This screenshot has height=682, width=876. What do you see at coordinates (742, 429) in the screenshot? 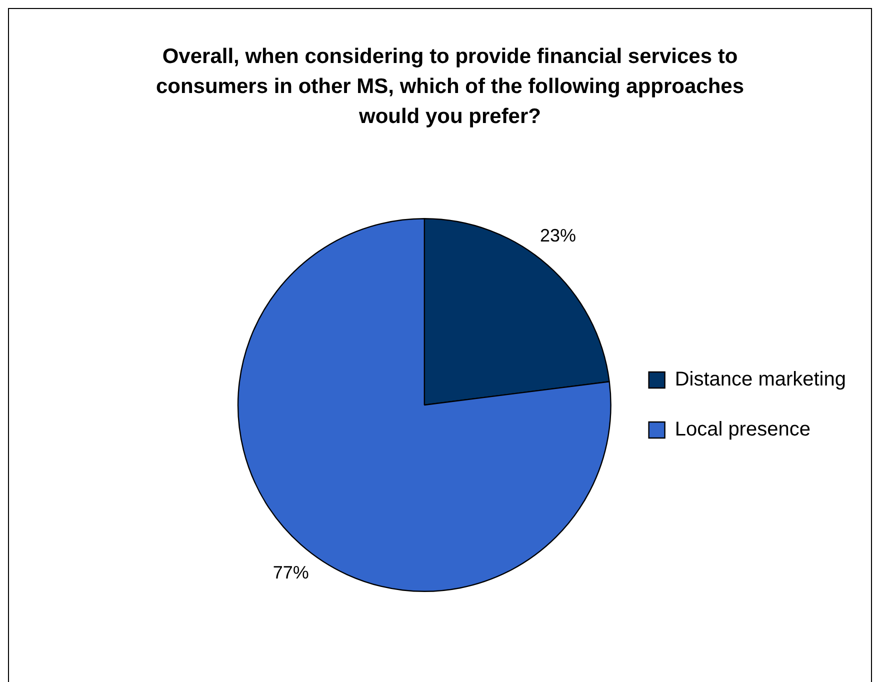
I see `legend-label: Local presence` at bounding box center [742, 429].